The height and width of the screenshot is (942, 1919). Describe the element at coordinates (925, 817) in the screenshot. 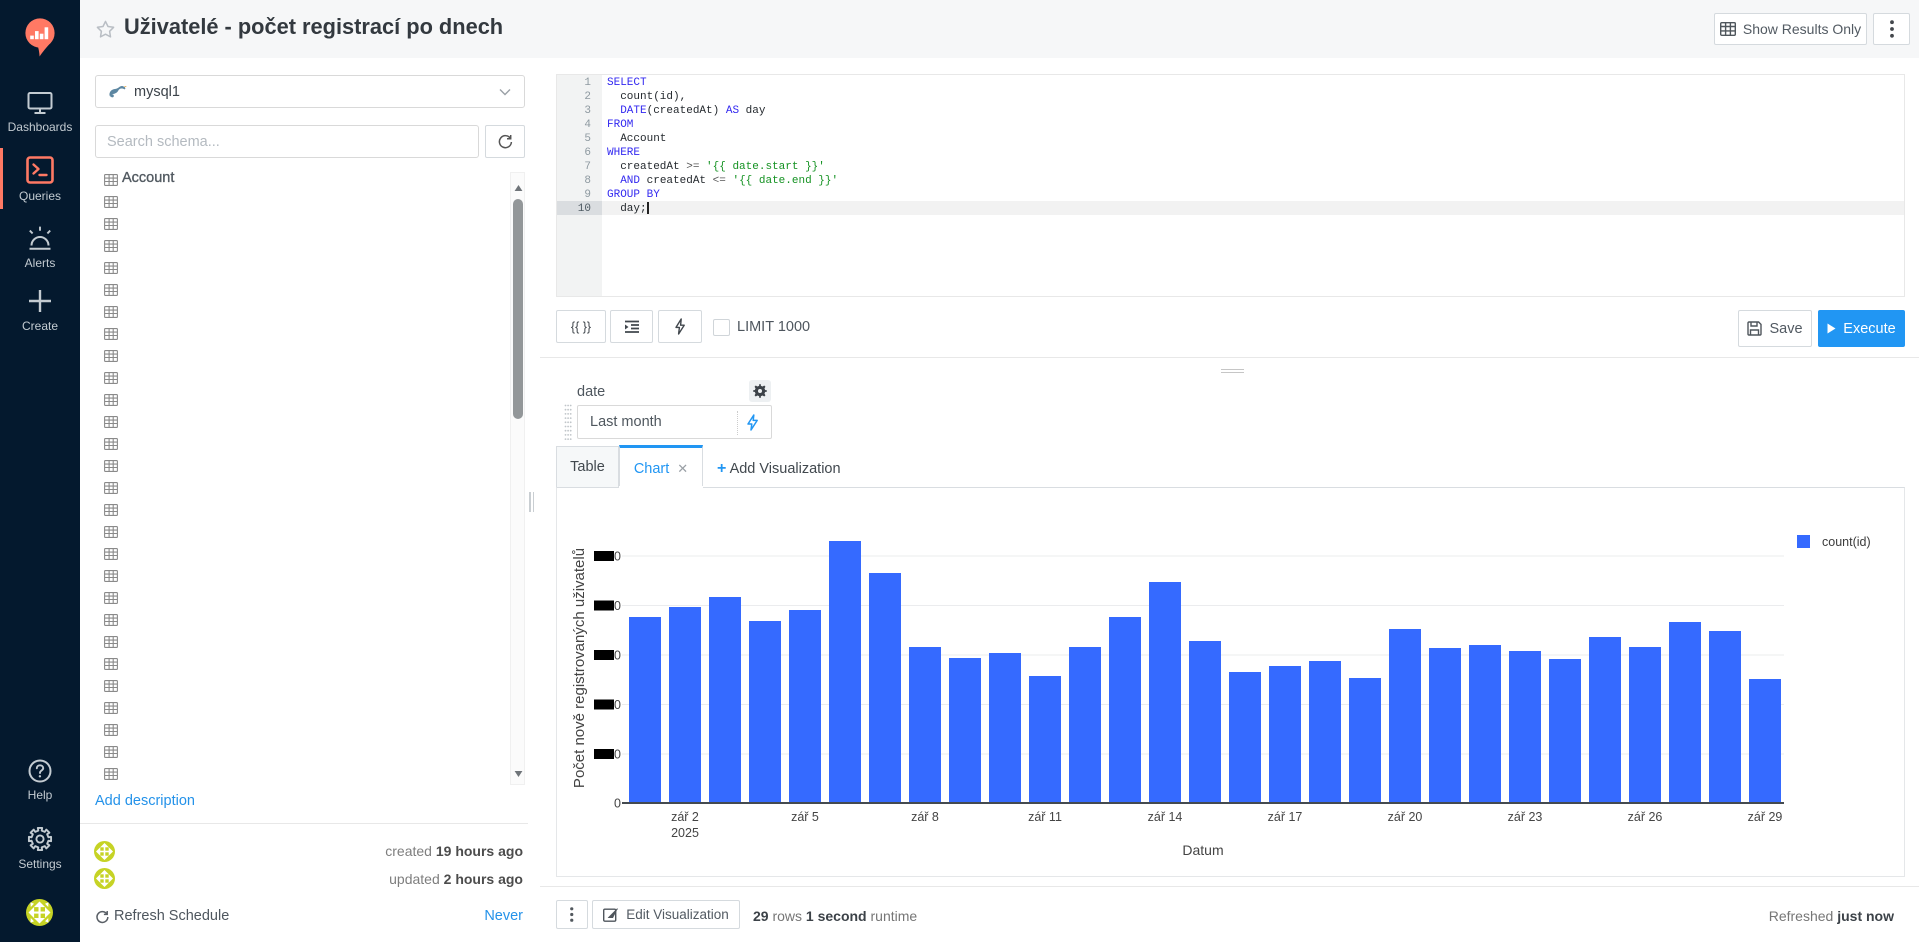

I see `svg-text: zář 8` at that location.